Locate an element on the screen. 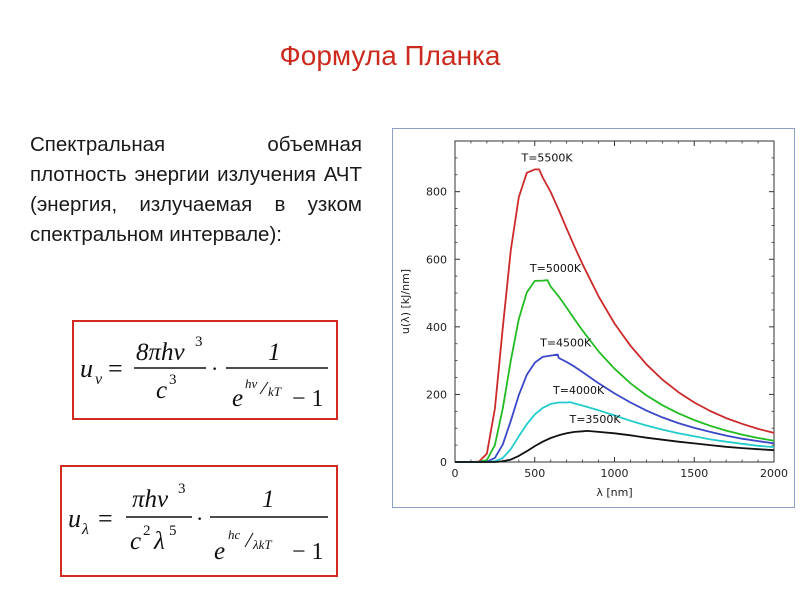 This screenshot has width=800, height=600. formula-lambda-den2-exp-den: λkT is located at coordinates (262, 544).